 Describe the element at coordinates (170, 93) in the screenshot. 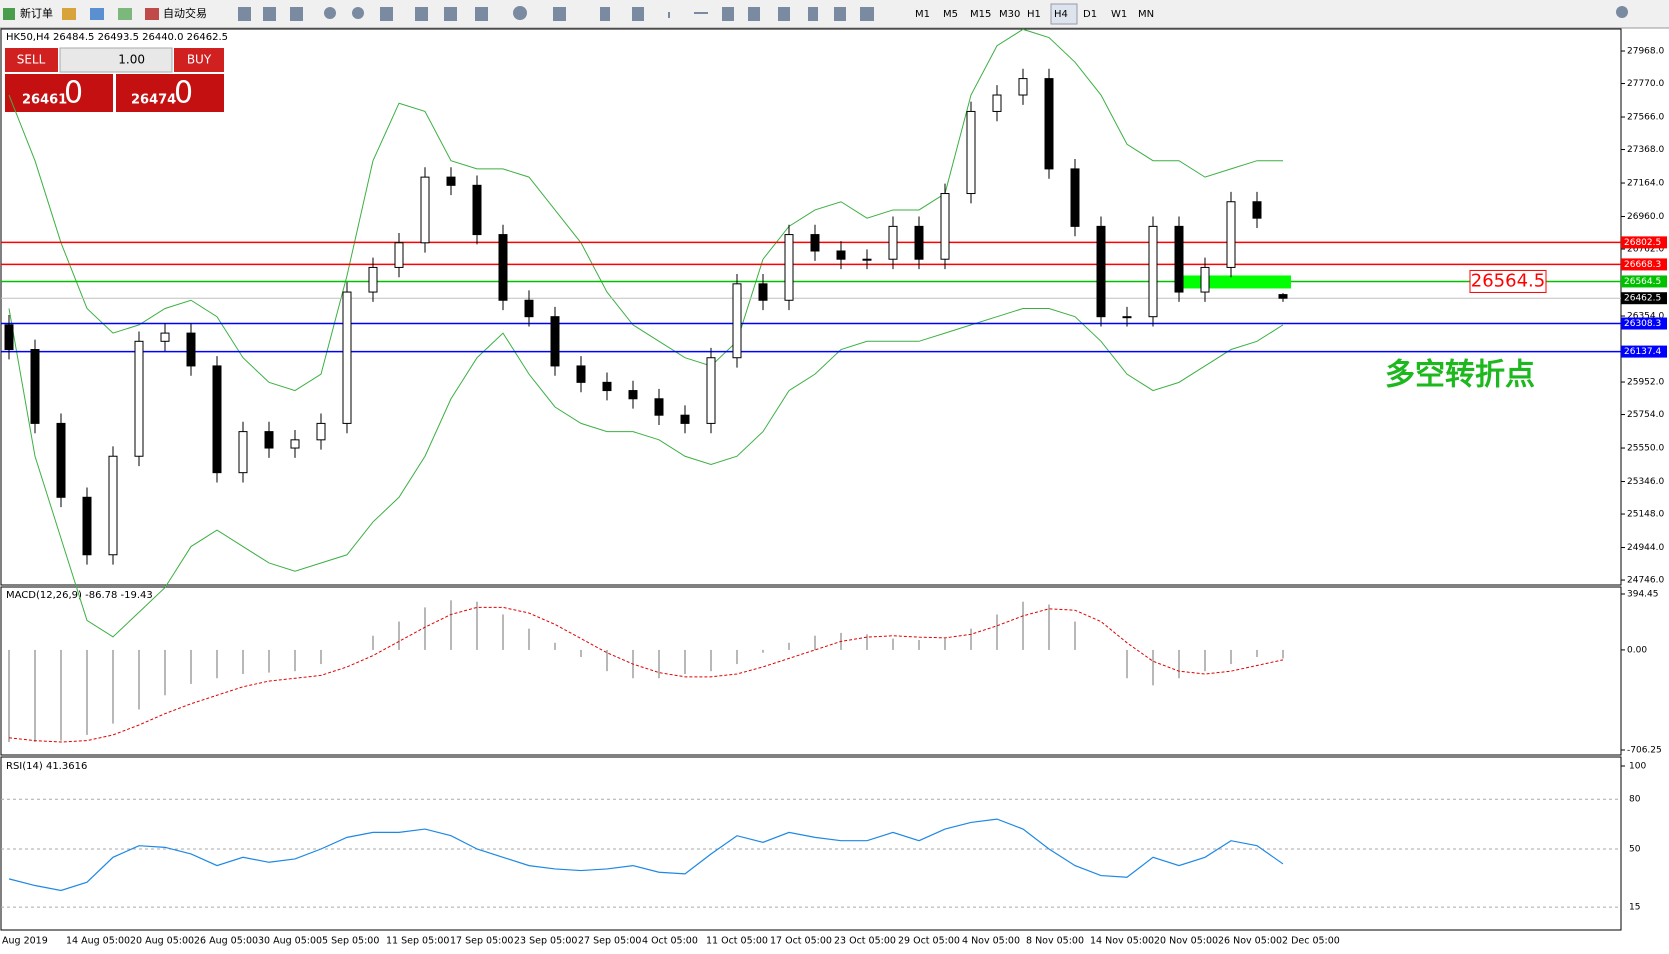

I see `ask-box` at that location.